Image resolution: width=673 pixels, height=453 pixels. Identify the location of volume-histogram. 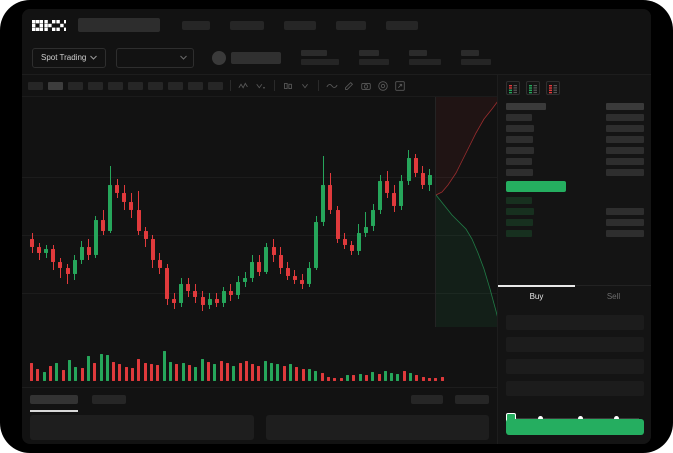
(259, 363).